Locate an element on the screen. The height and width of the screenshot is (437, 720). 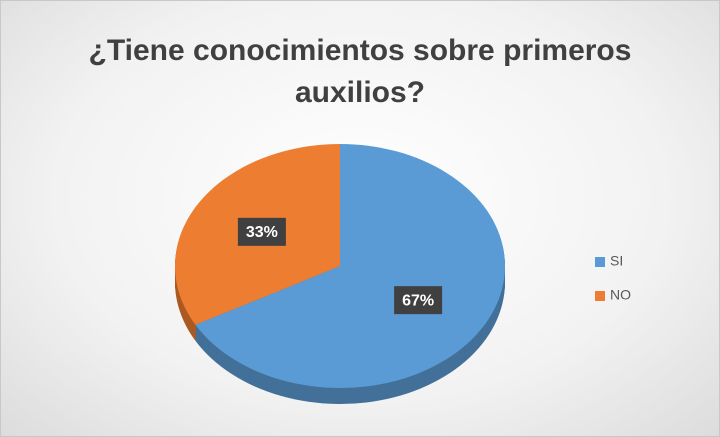
data-label: 33% is located at coordinates (262, 232).